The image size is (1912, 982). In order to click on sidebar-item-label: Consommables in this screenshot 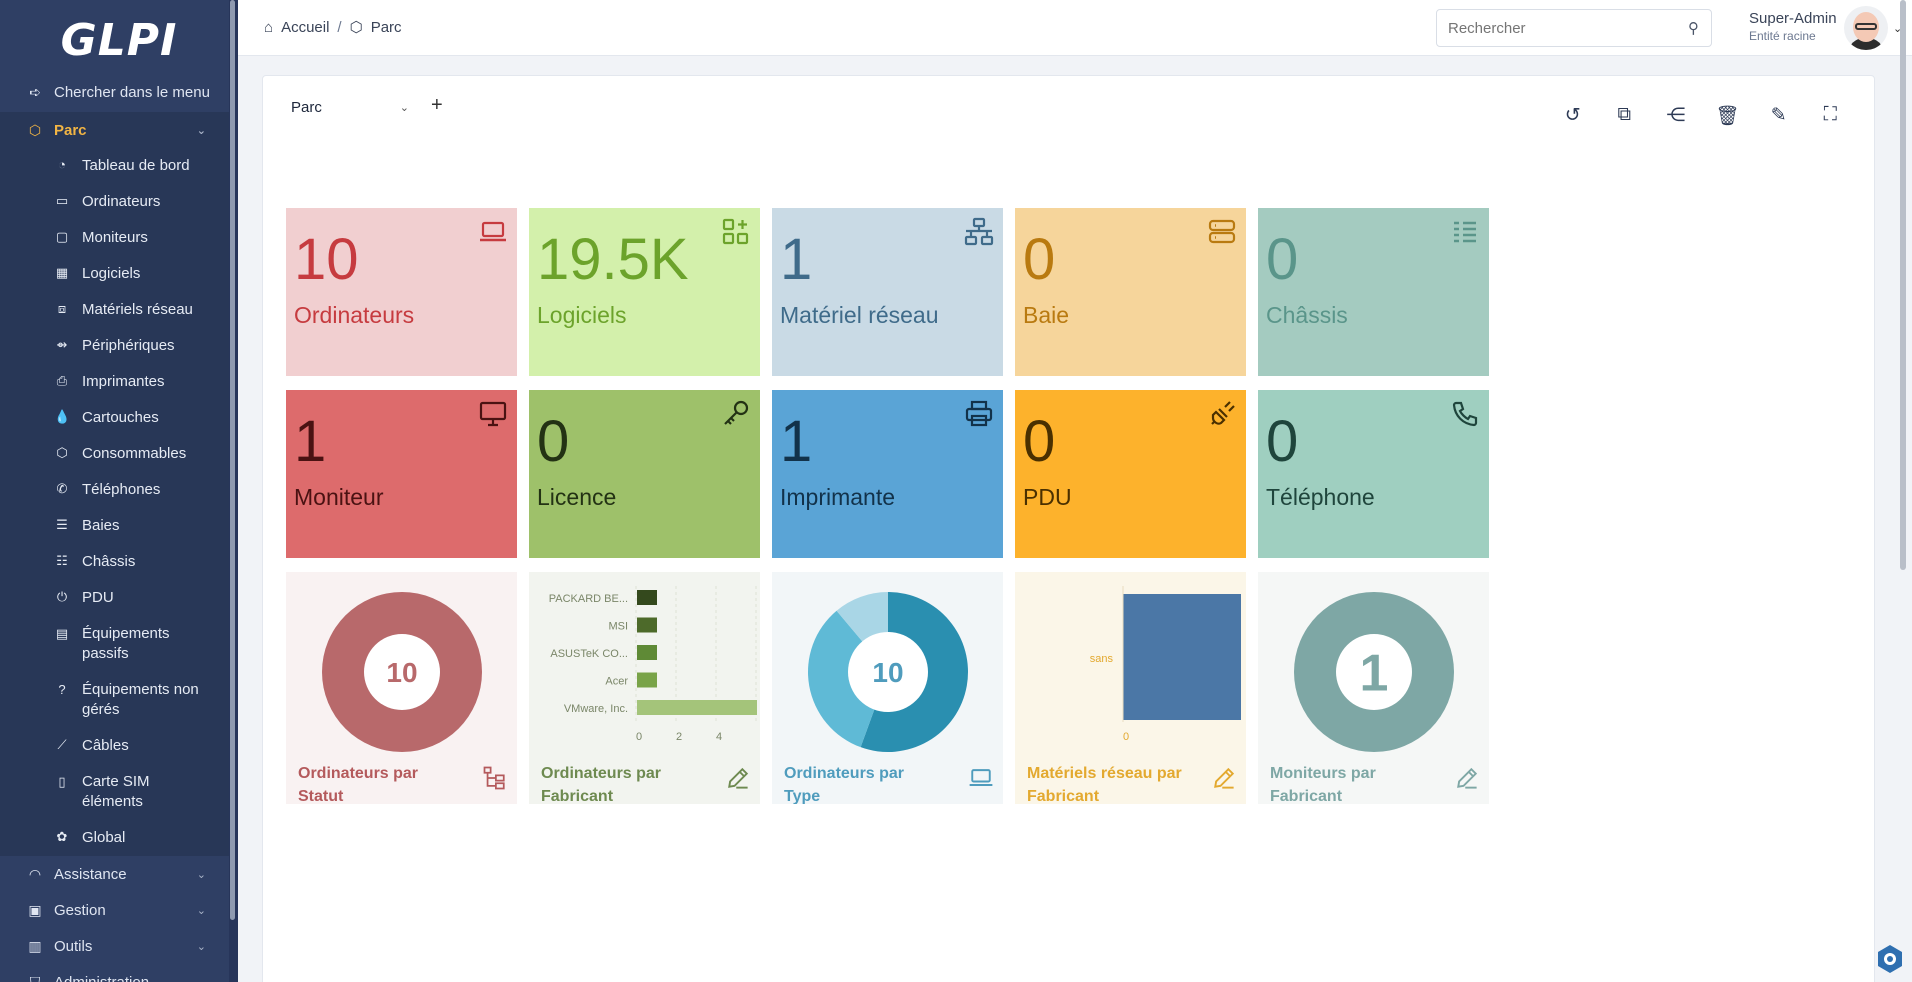, I will do `click(134, 453)`.